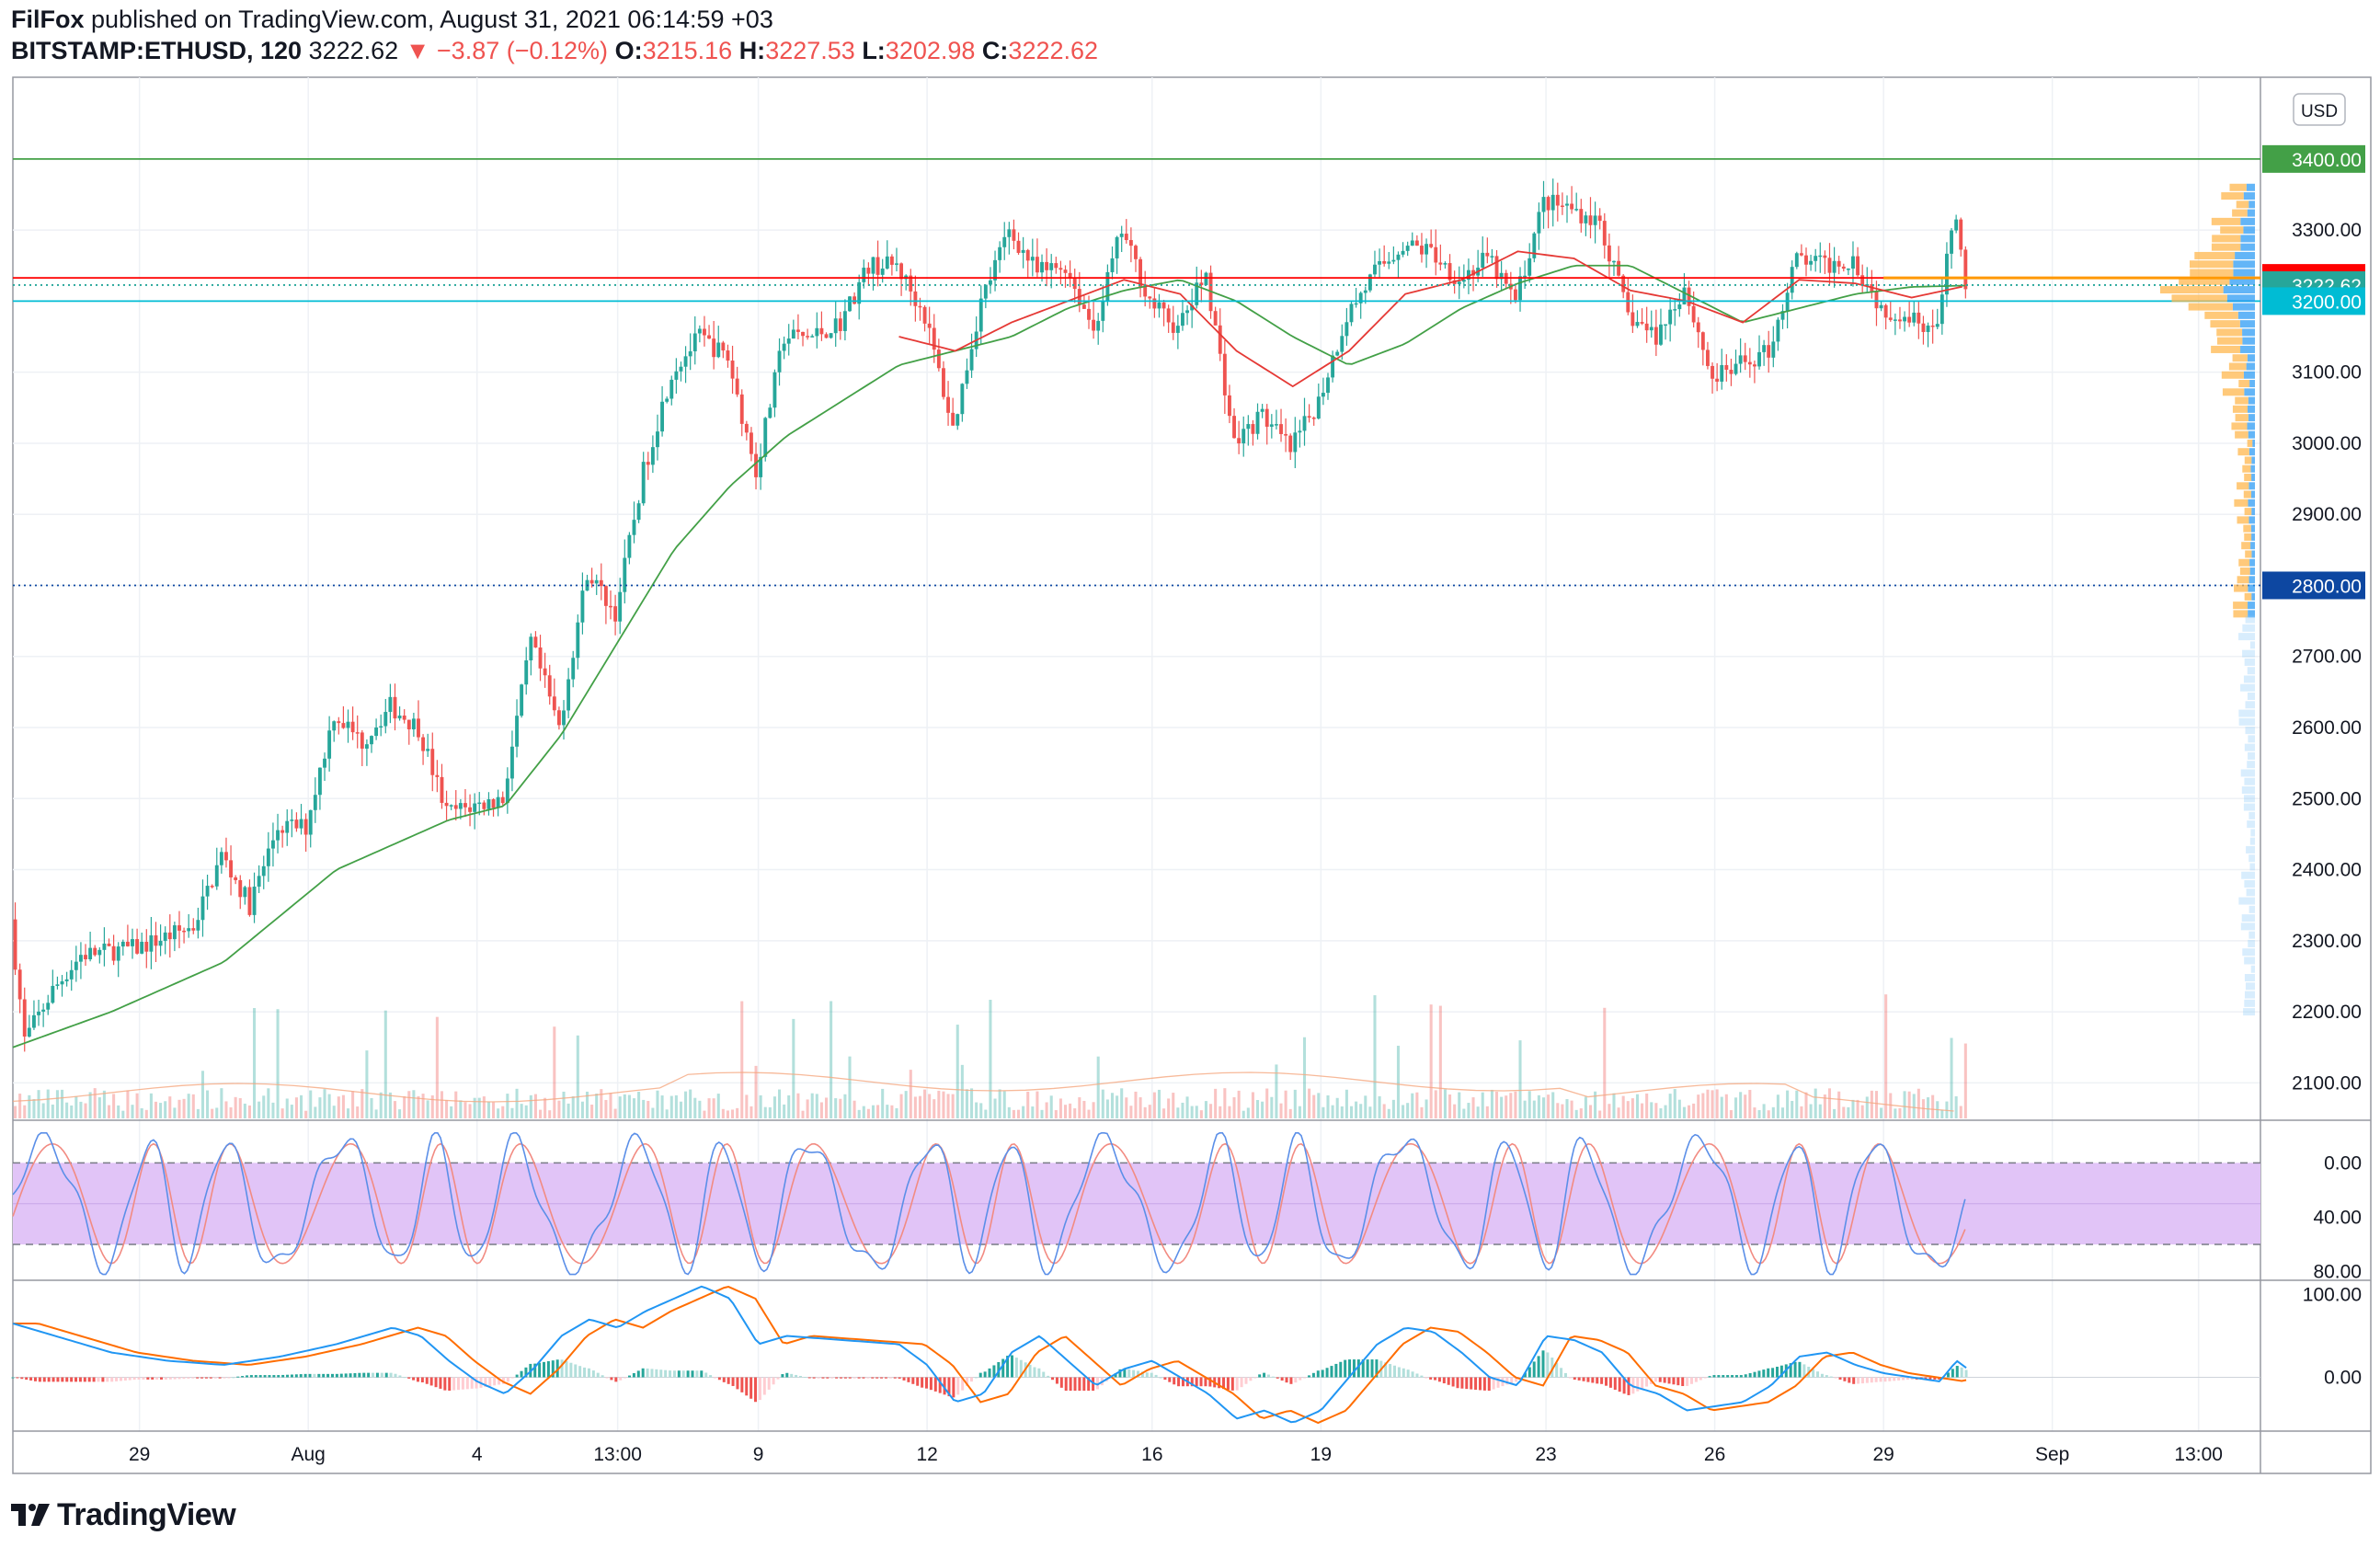 Image resolution: width=2380 pixels, height=1547 pixels. I want to click on price-tick-label: 3300.00, so click(2327, 230).